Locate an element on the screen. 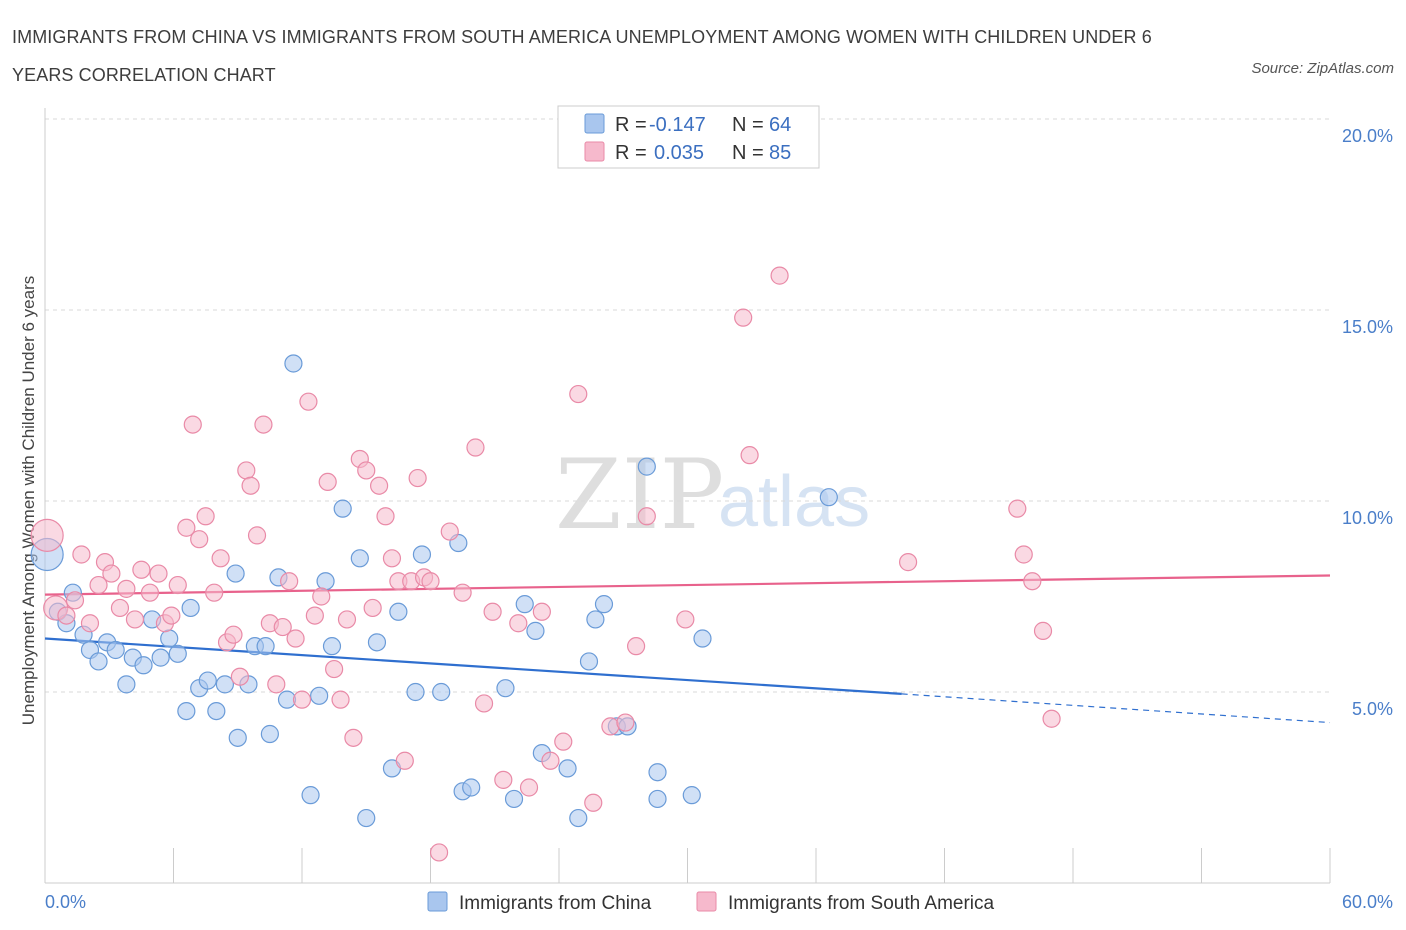  legend-n-value-sa: 85 is located at coordinates (780, 153).